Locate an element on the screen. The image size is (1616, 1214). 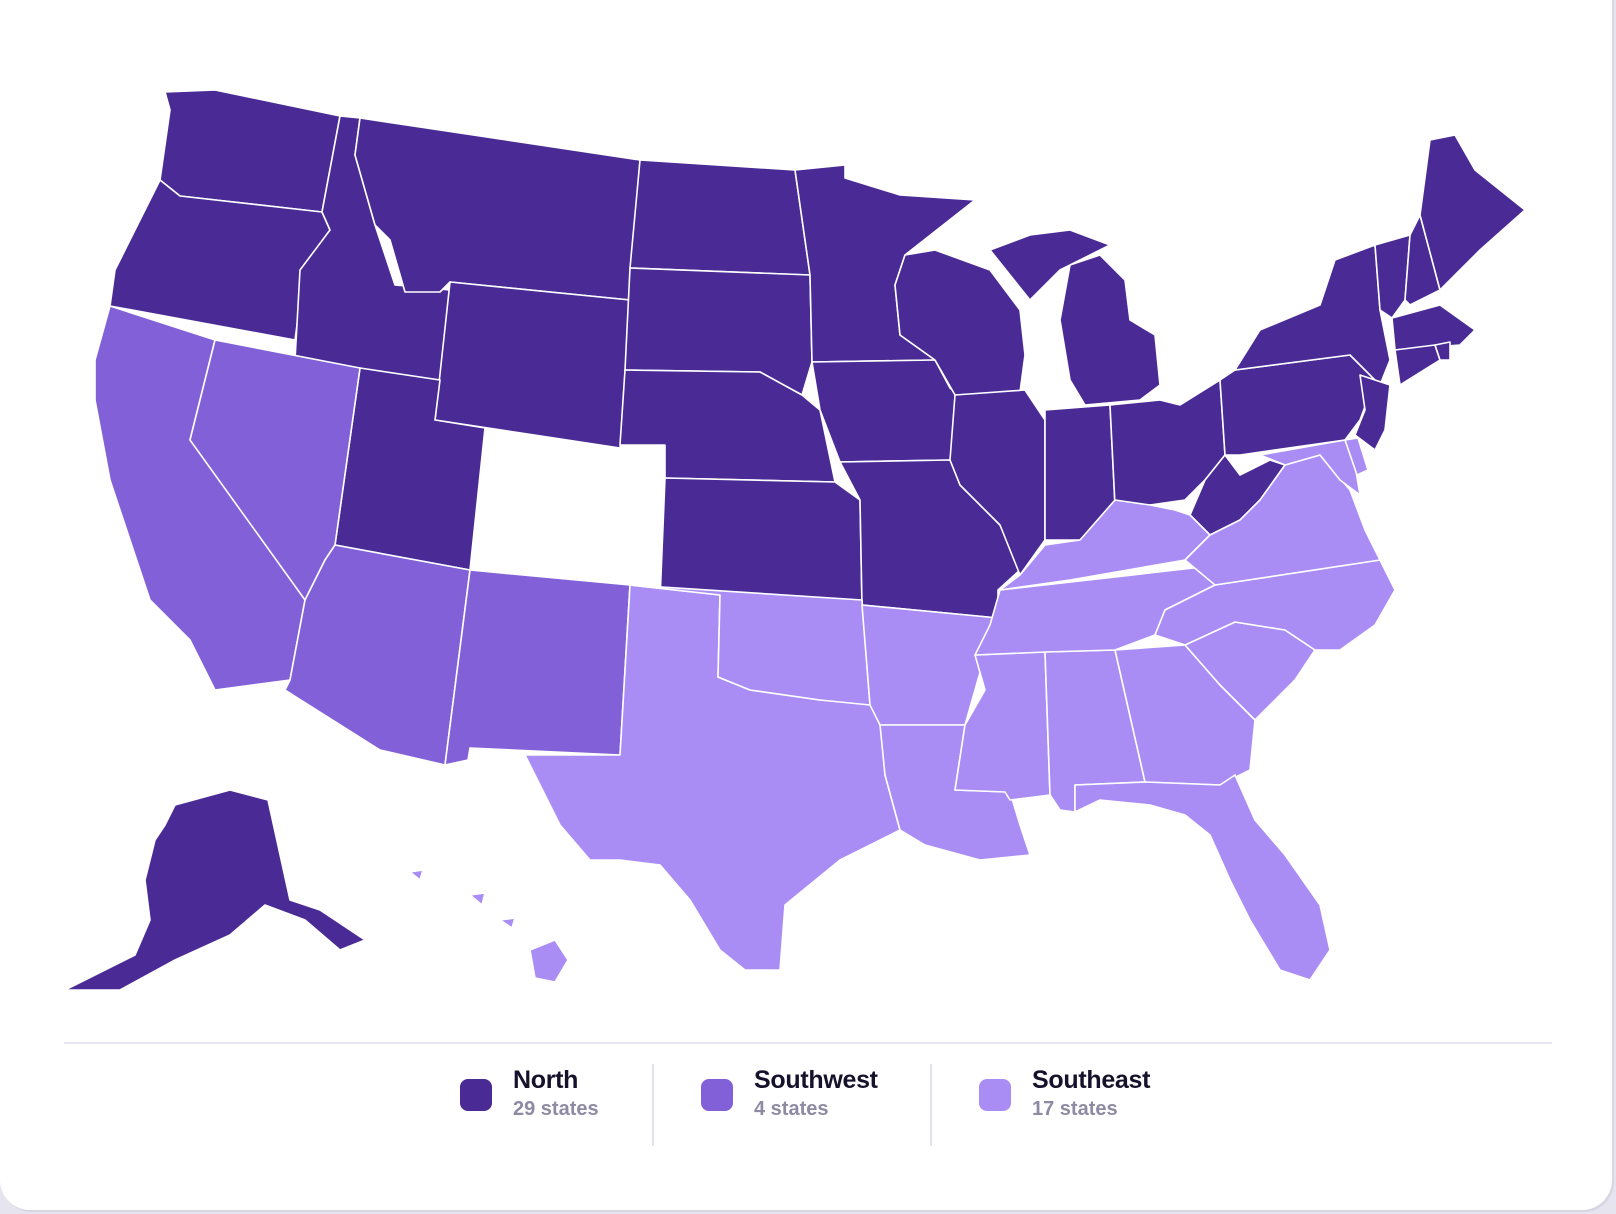
legend-label-southeast: Southeast is located at coordinates (1091, 1080).